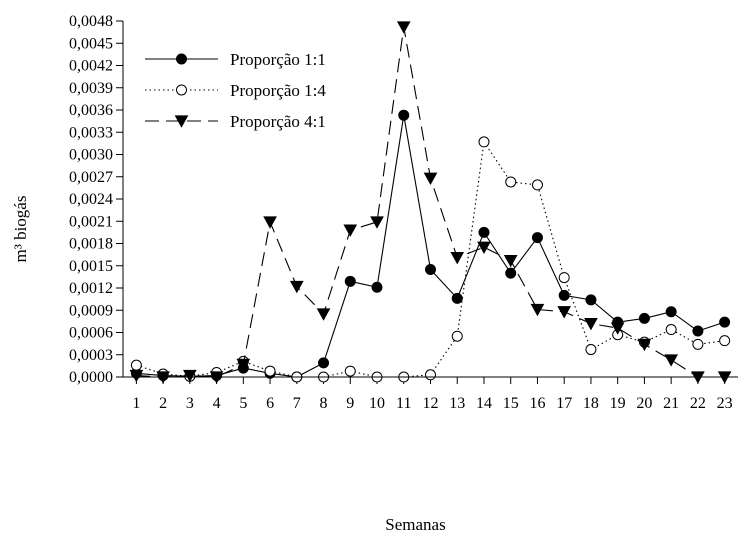 The image size is (745, 539). What do you see at coordinates (511, 403) in the screenshot?
I see `x-tick-label: 15` at bounding box center [511, 403].